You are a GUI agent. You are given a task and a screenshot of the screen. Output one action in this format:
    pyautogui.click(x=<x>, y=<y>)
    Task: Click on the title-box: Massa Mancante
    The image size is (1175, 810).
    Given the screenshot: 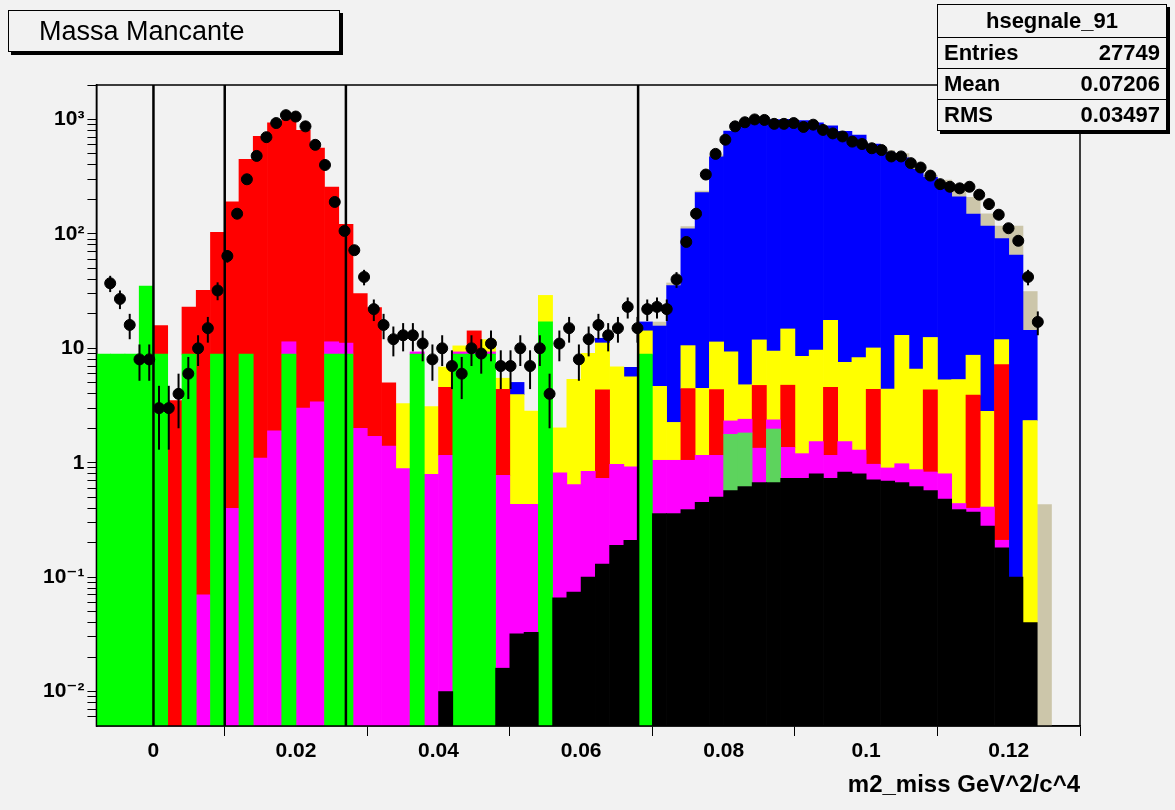 What is the action you would take?
    pyautogui.click(x=174, y=31)
    